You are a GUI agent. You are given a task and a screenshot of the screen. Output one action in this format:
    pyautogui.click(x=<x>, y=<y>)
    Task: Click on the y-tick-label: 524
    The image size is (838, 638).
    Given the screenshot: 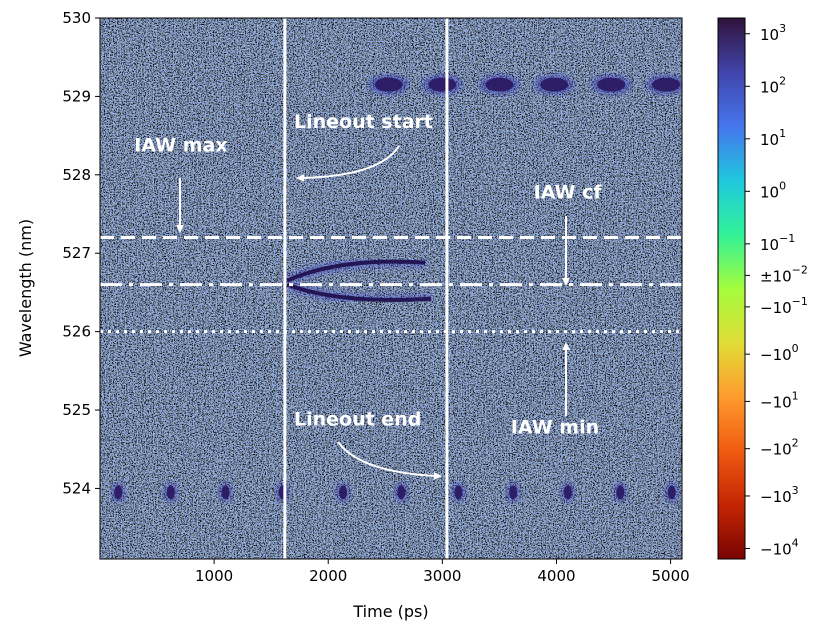 What is the action you would take?
    pyautogui.click(x=76, y=488)
    